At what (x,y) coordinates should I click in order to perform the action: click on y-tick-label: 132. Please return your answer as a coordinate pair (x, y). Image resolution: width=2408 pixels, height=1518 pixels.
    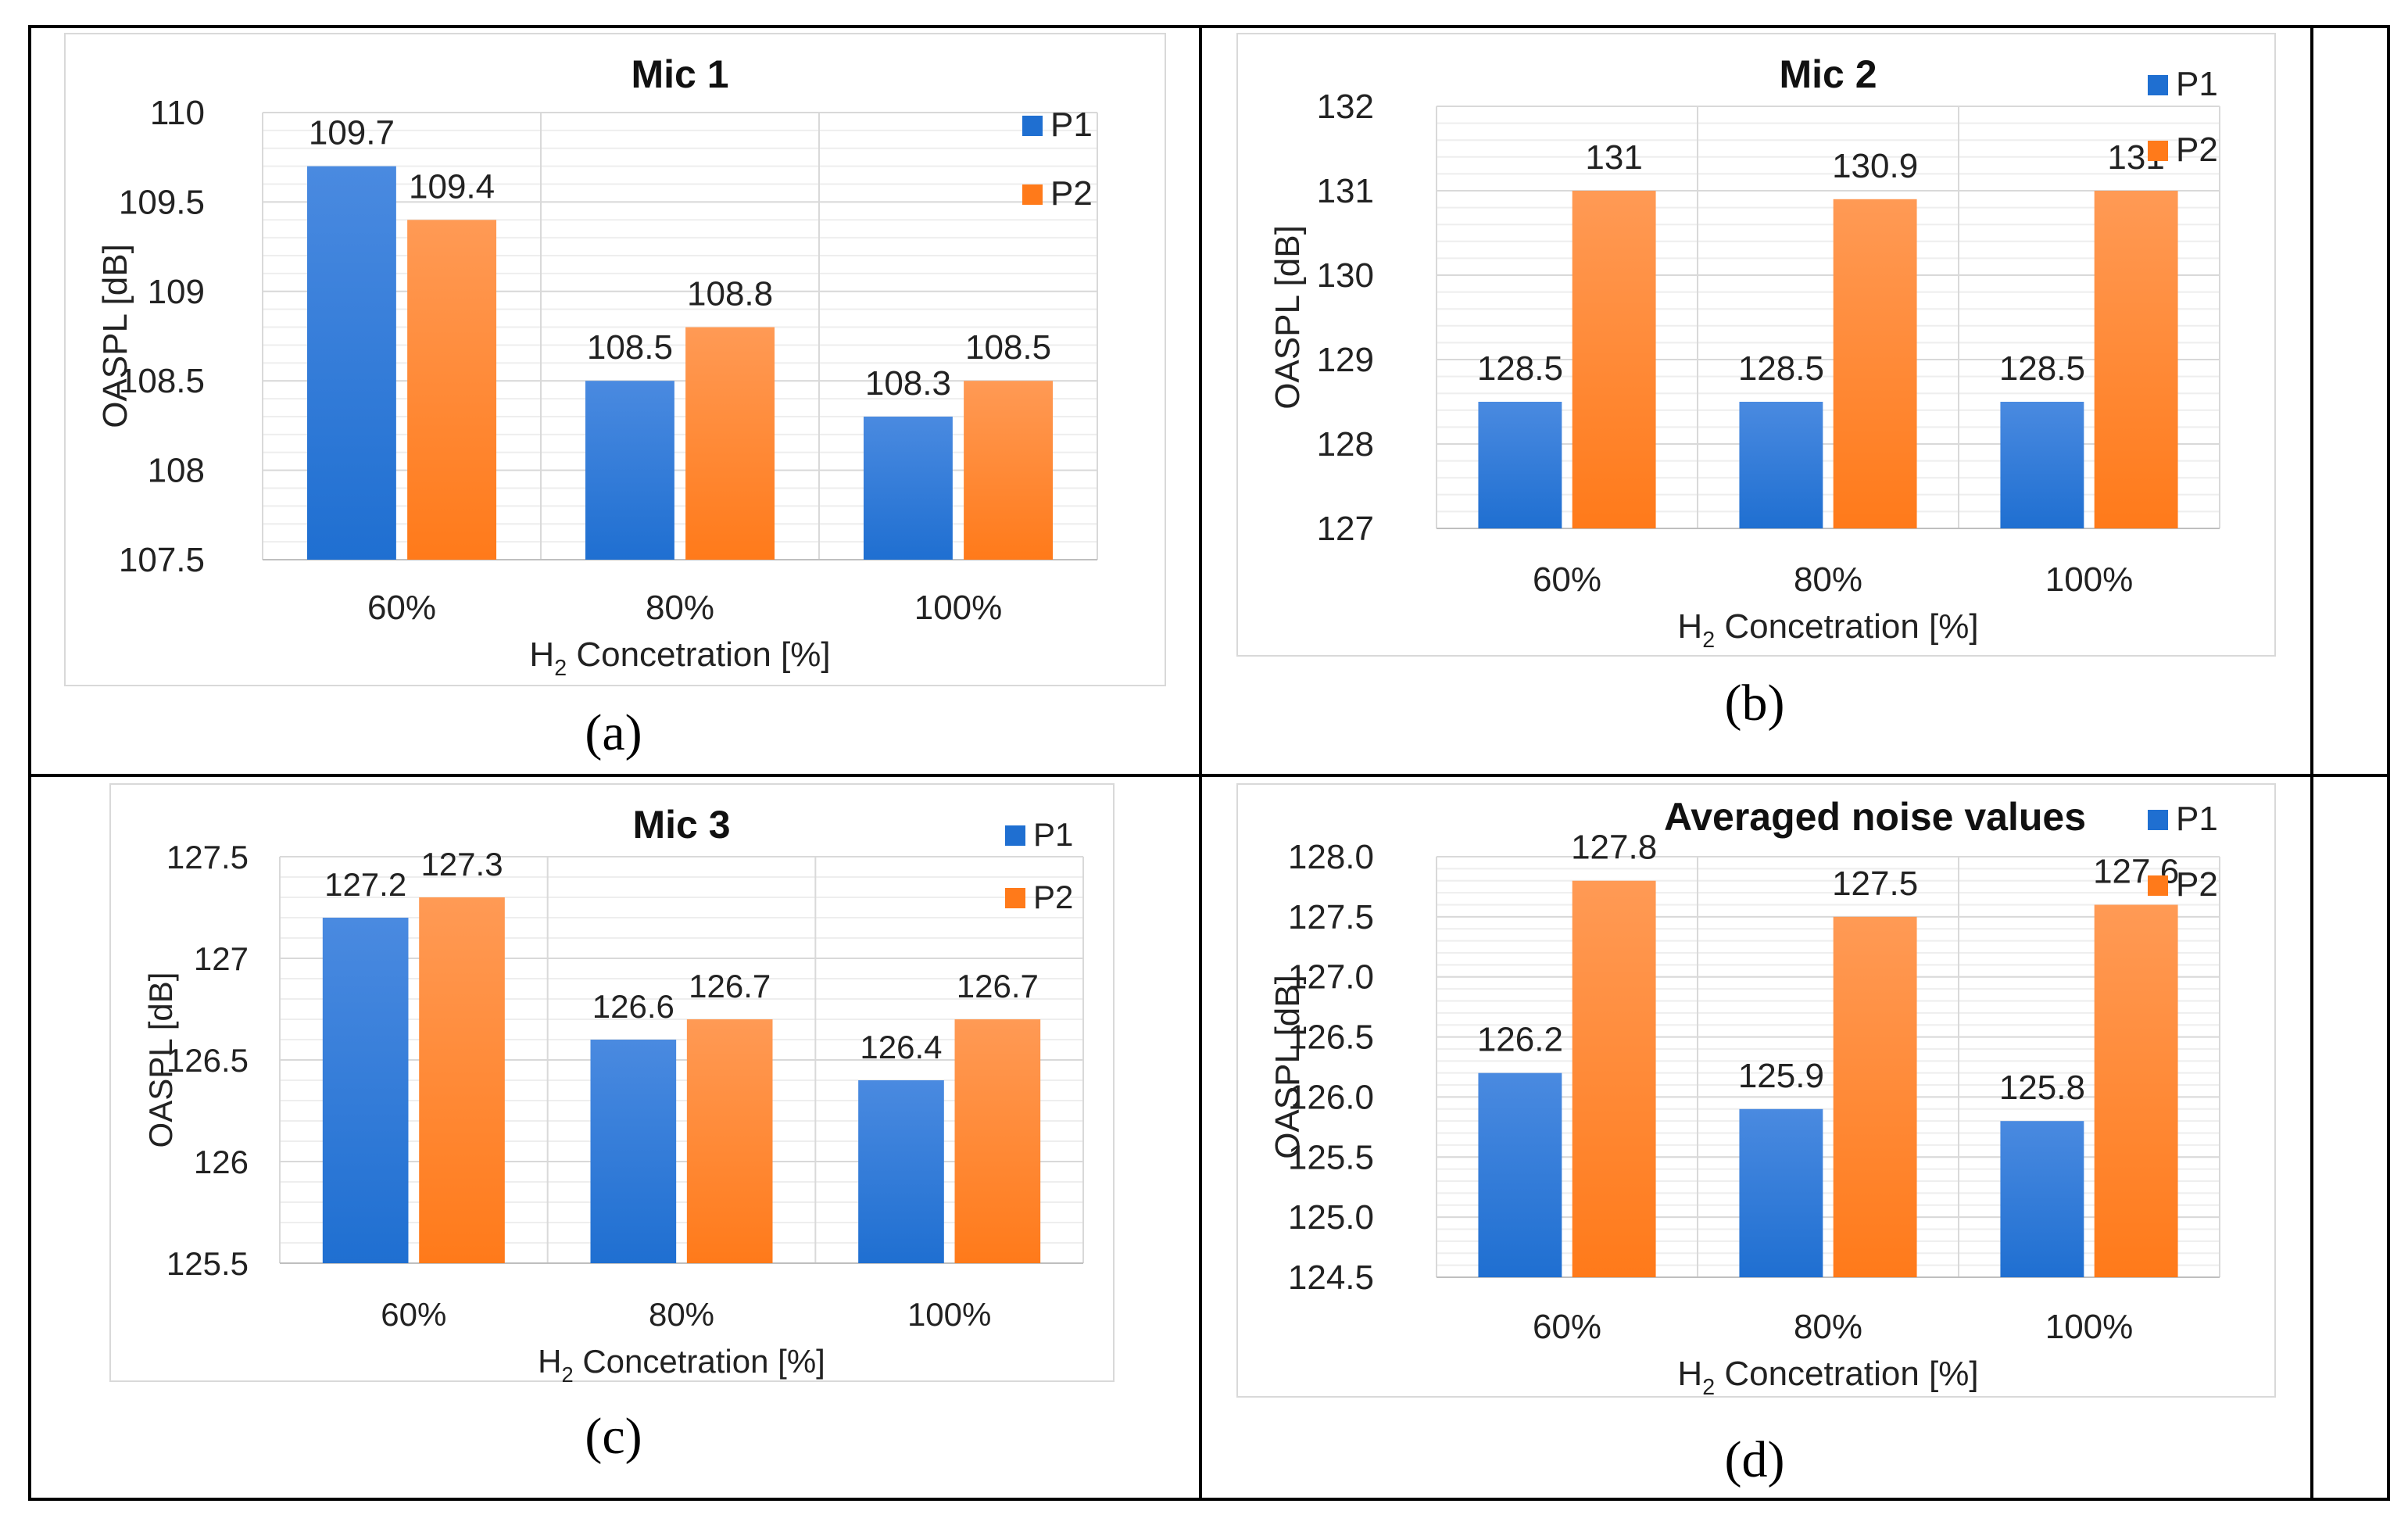
    Looking at the image, I should click on (1345, 107).